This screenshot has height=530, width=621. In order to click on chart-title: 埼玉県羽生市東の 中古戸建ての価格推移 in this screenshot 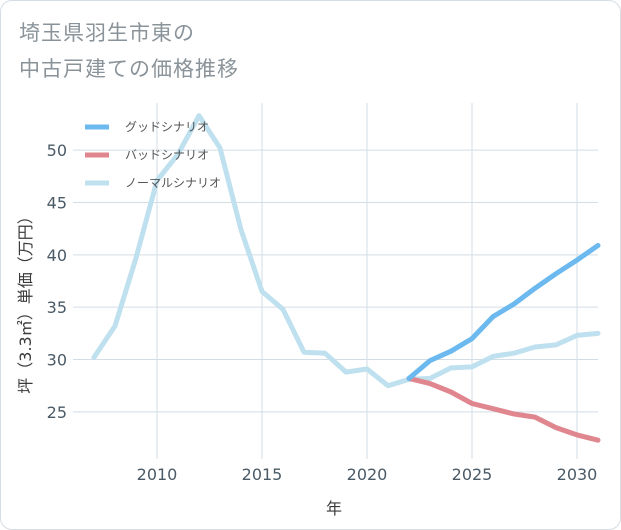, I will do `click(129, 51)`.